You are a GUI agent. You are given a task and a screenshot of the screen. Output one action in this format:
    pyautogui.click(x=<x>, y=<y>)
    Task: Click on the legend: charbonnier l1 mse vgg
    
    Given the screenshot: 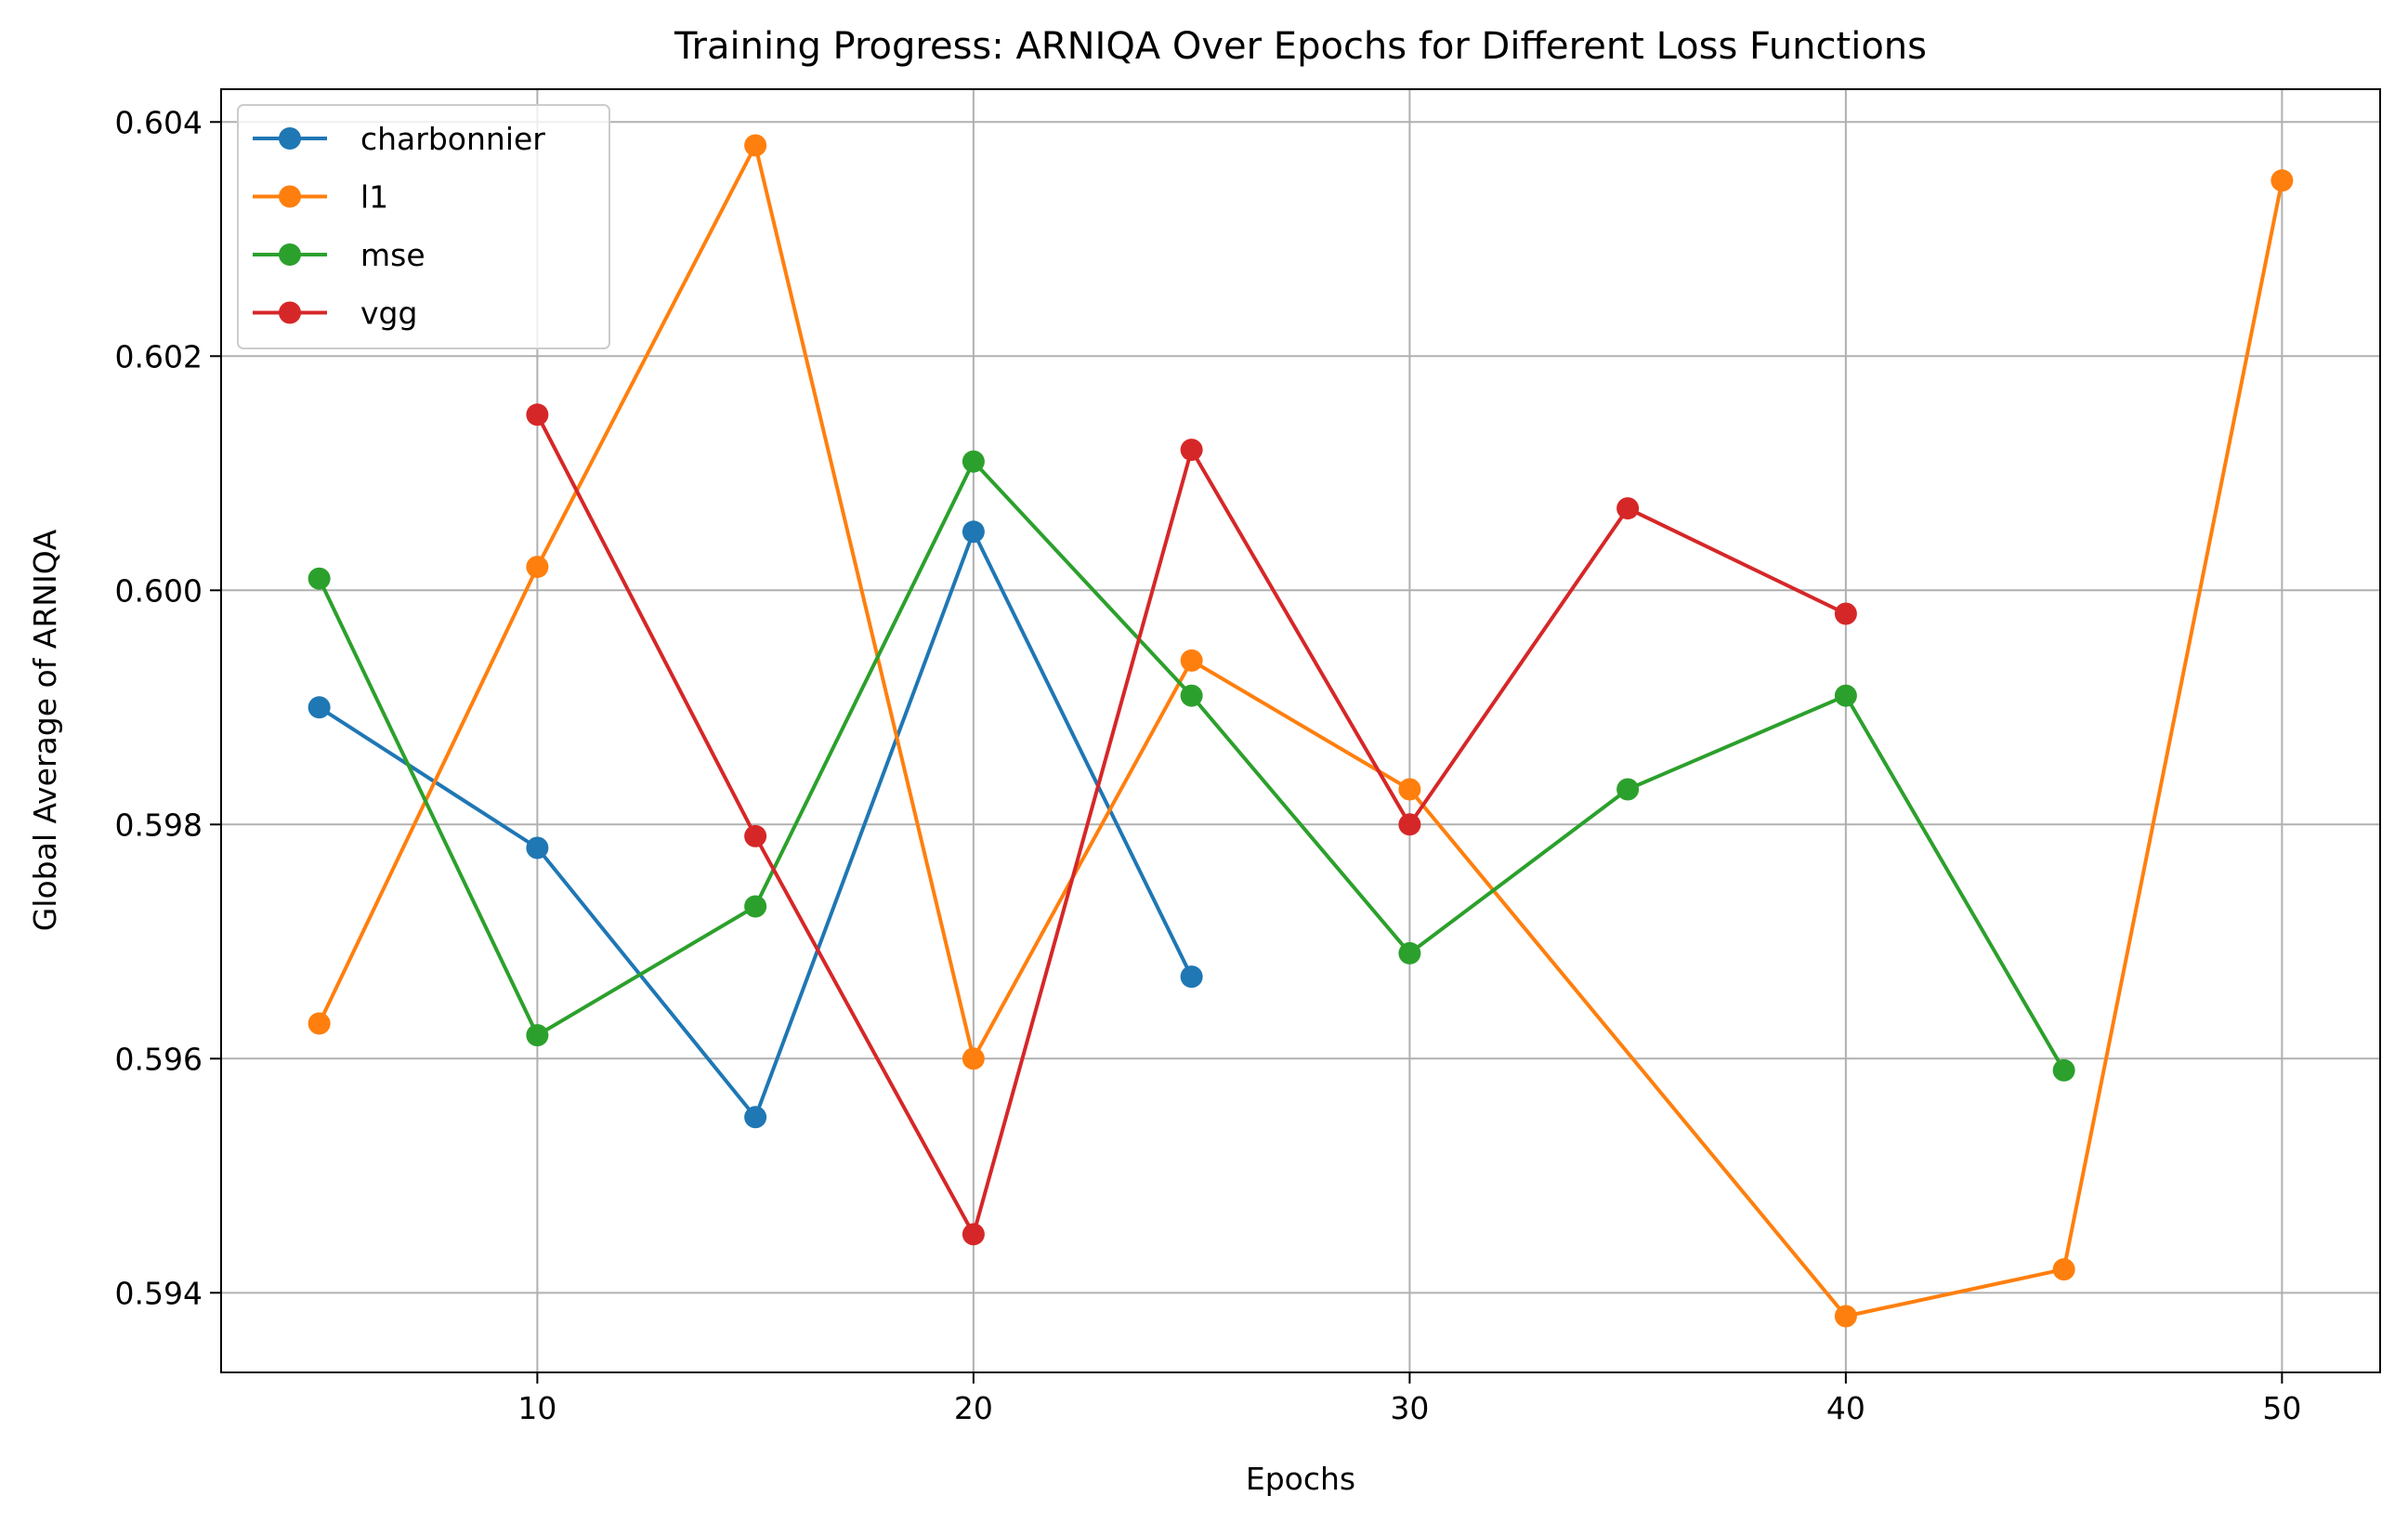 What is the action you would take?
    pyautogui.click(x=423, y=226)
    